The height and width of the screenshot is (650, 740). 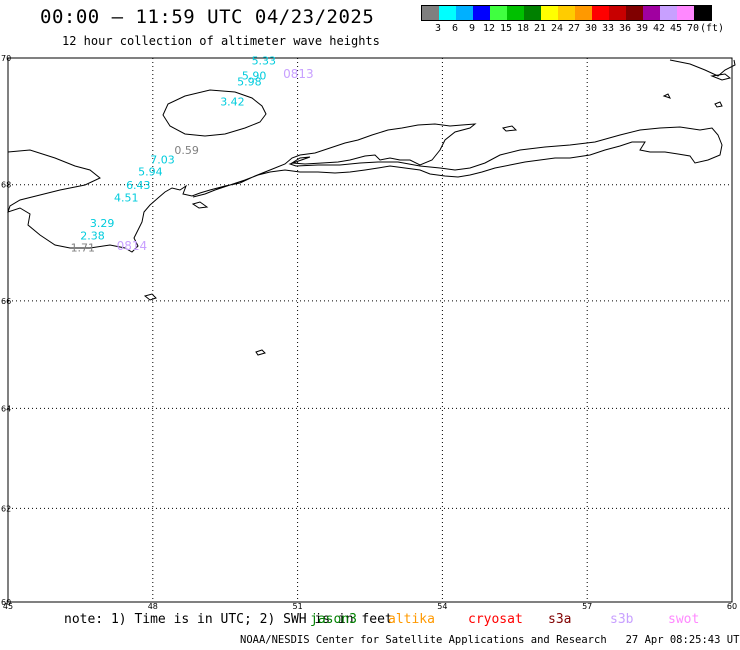 I want to click on legend-label: 30, so click(x=591, y=28).